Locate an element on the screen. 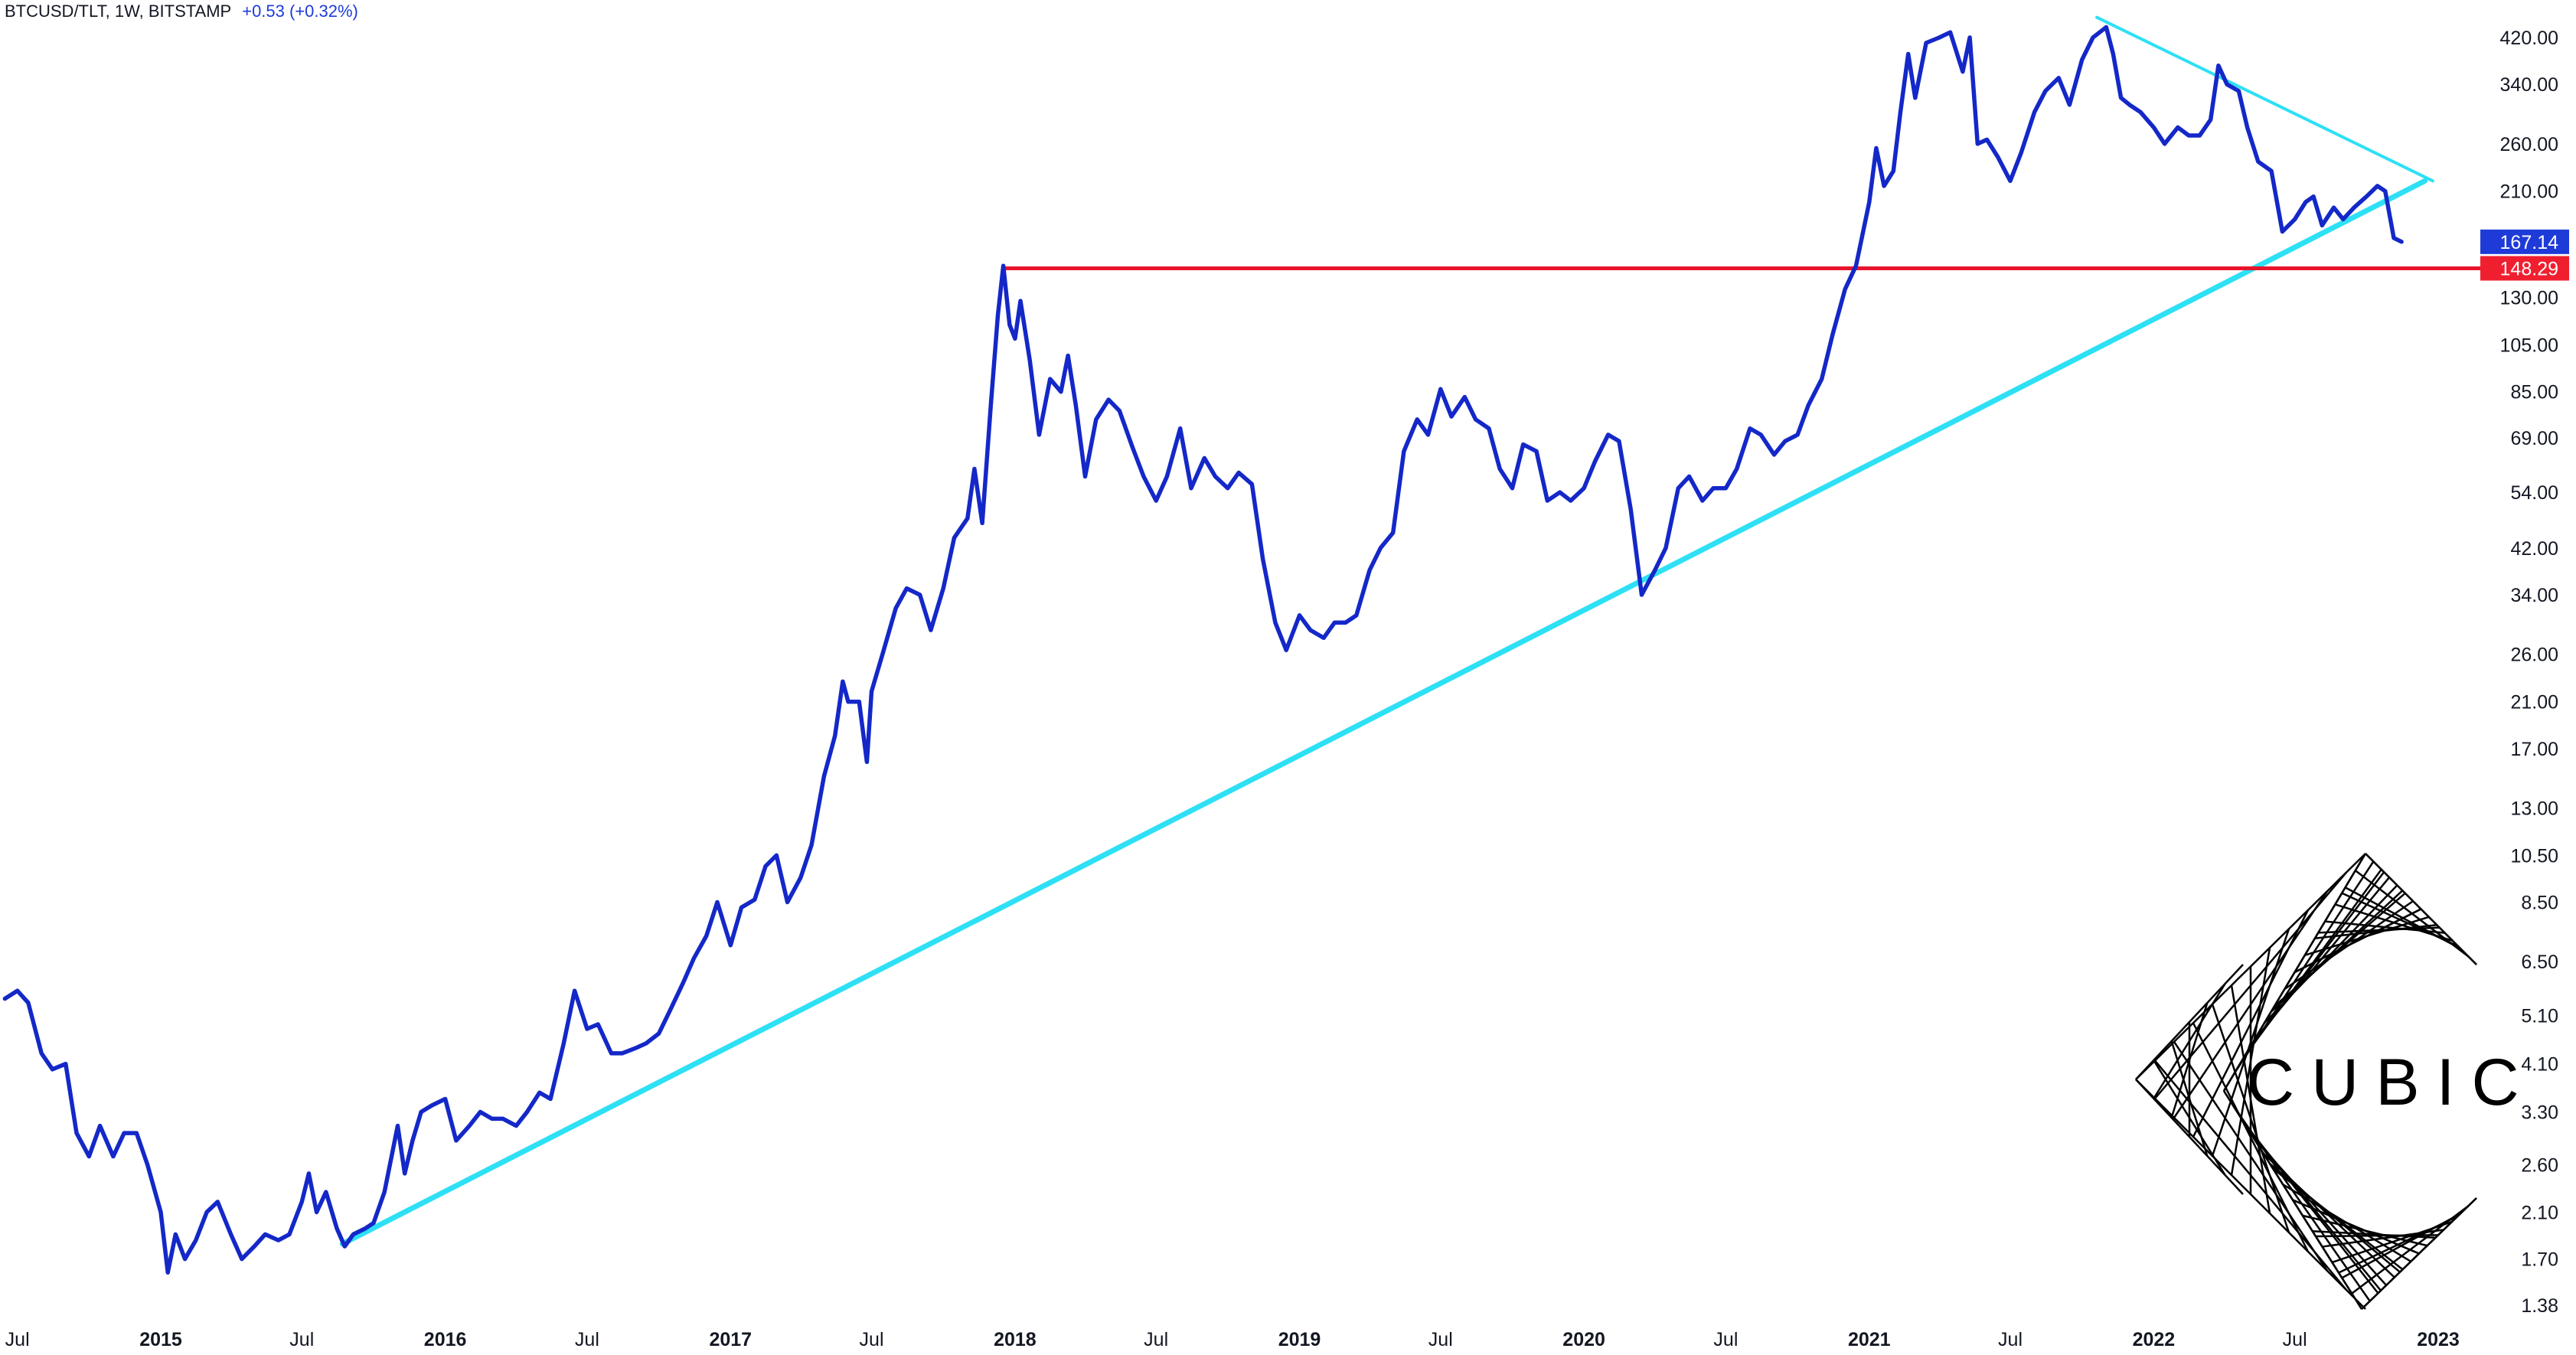 The width and height of the screenshot is (2576, 1355). price-tags: 167.14 148.29 is located at coordinates (2524, 255).